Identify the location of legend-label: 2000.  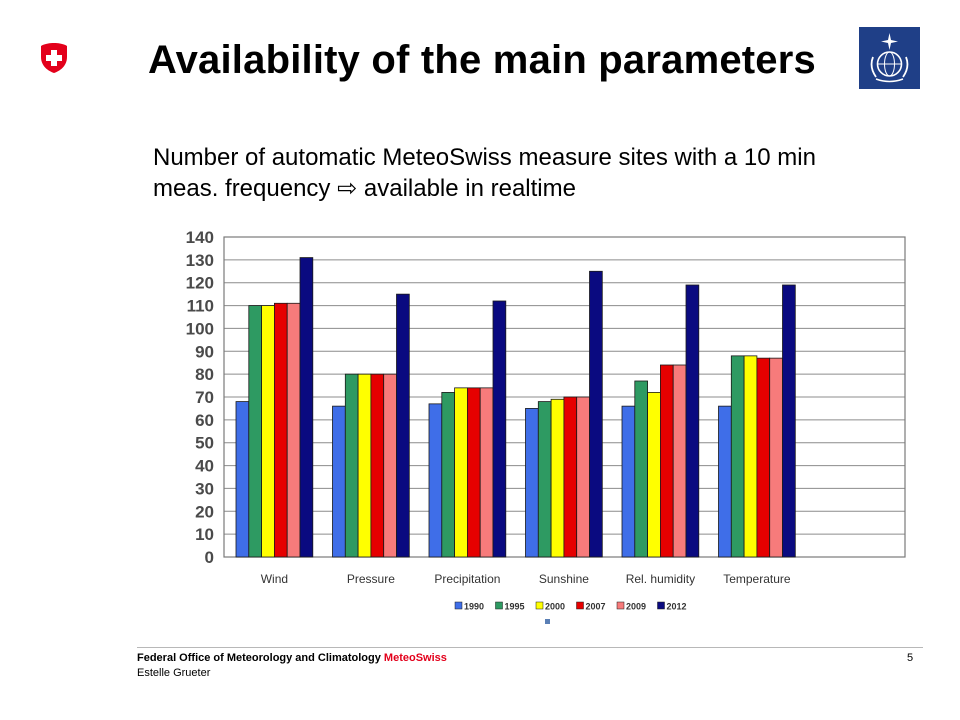
(555, 607).